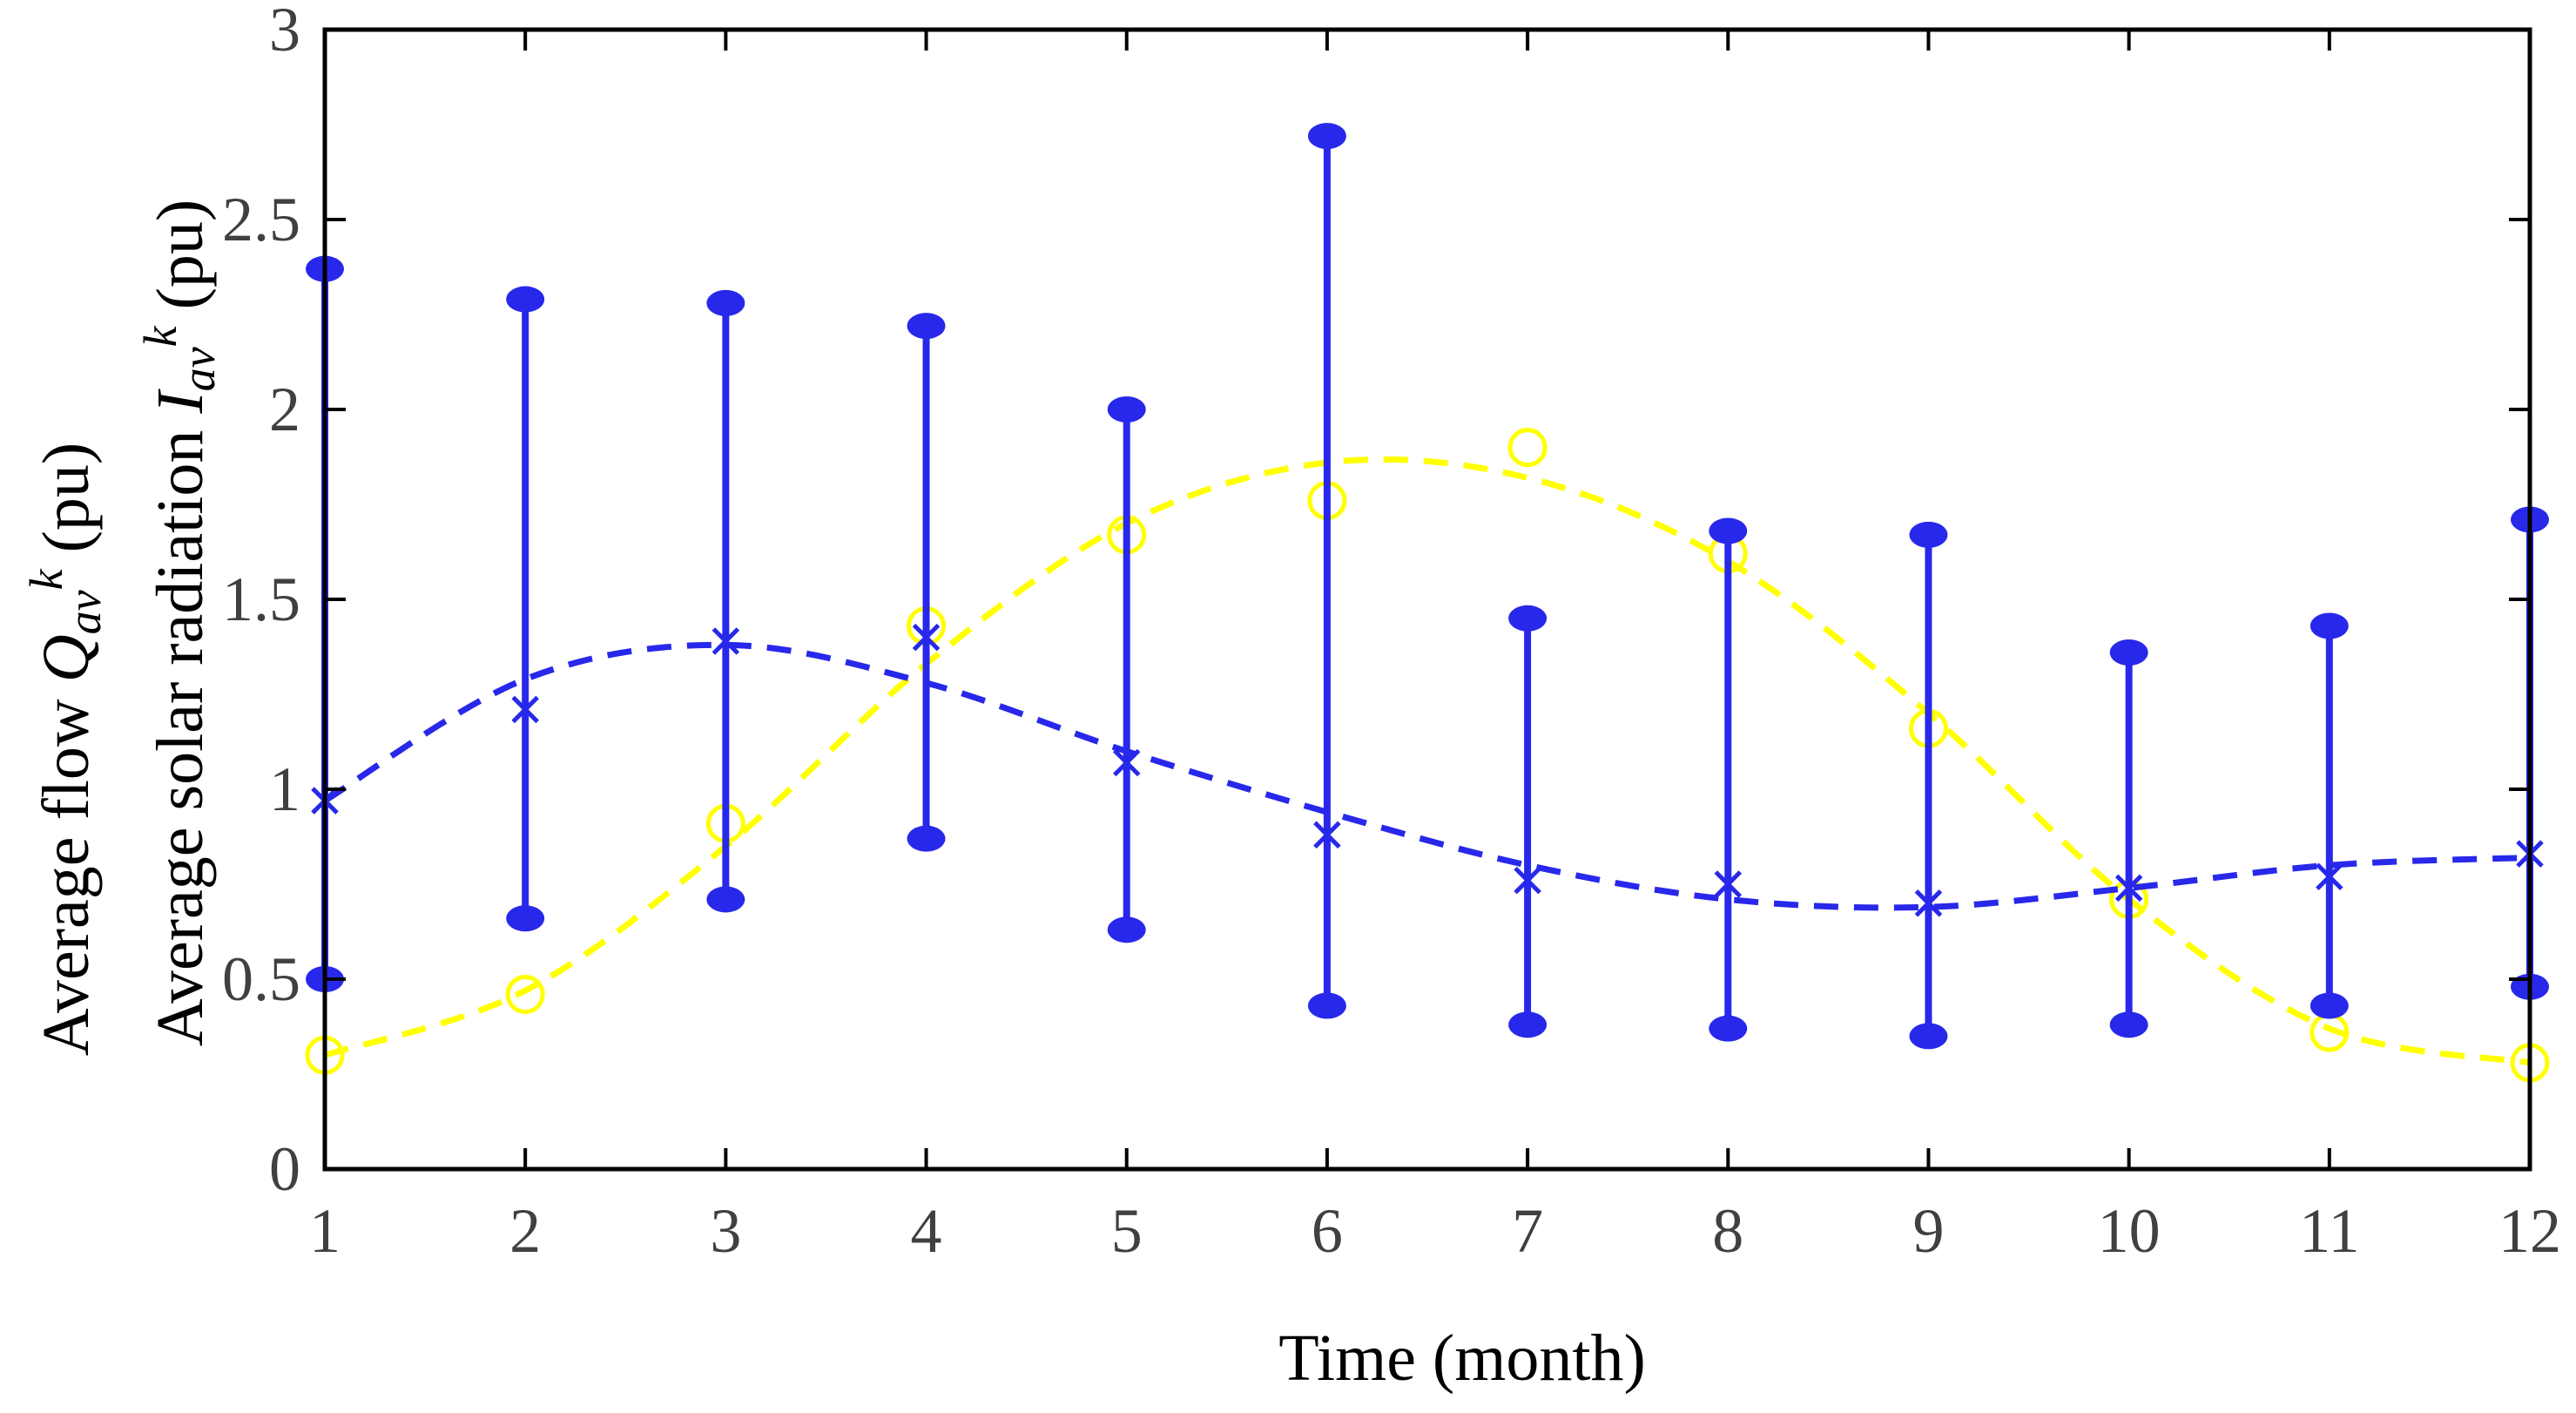  What do you see at coordinates (1127, 1231) in the screenshot?
I see `x-tick-label: 5` at bounding box center [1127, 1231].